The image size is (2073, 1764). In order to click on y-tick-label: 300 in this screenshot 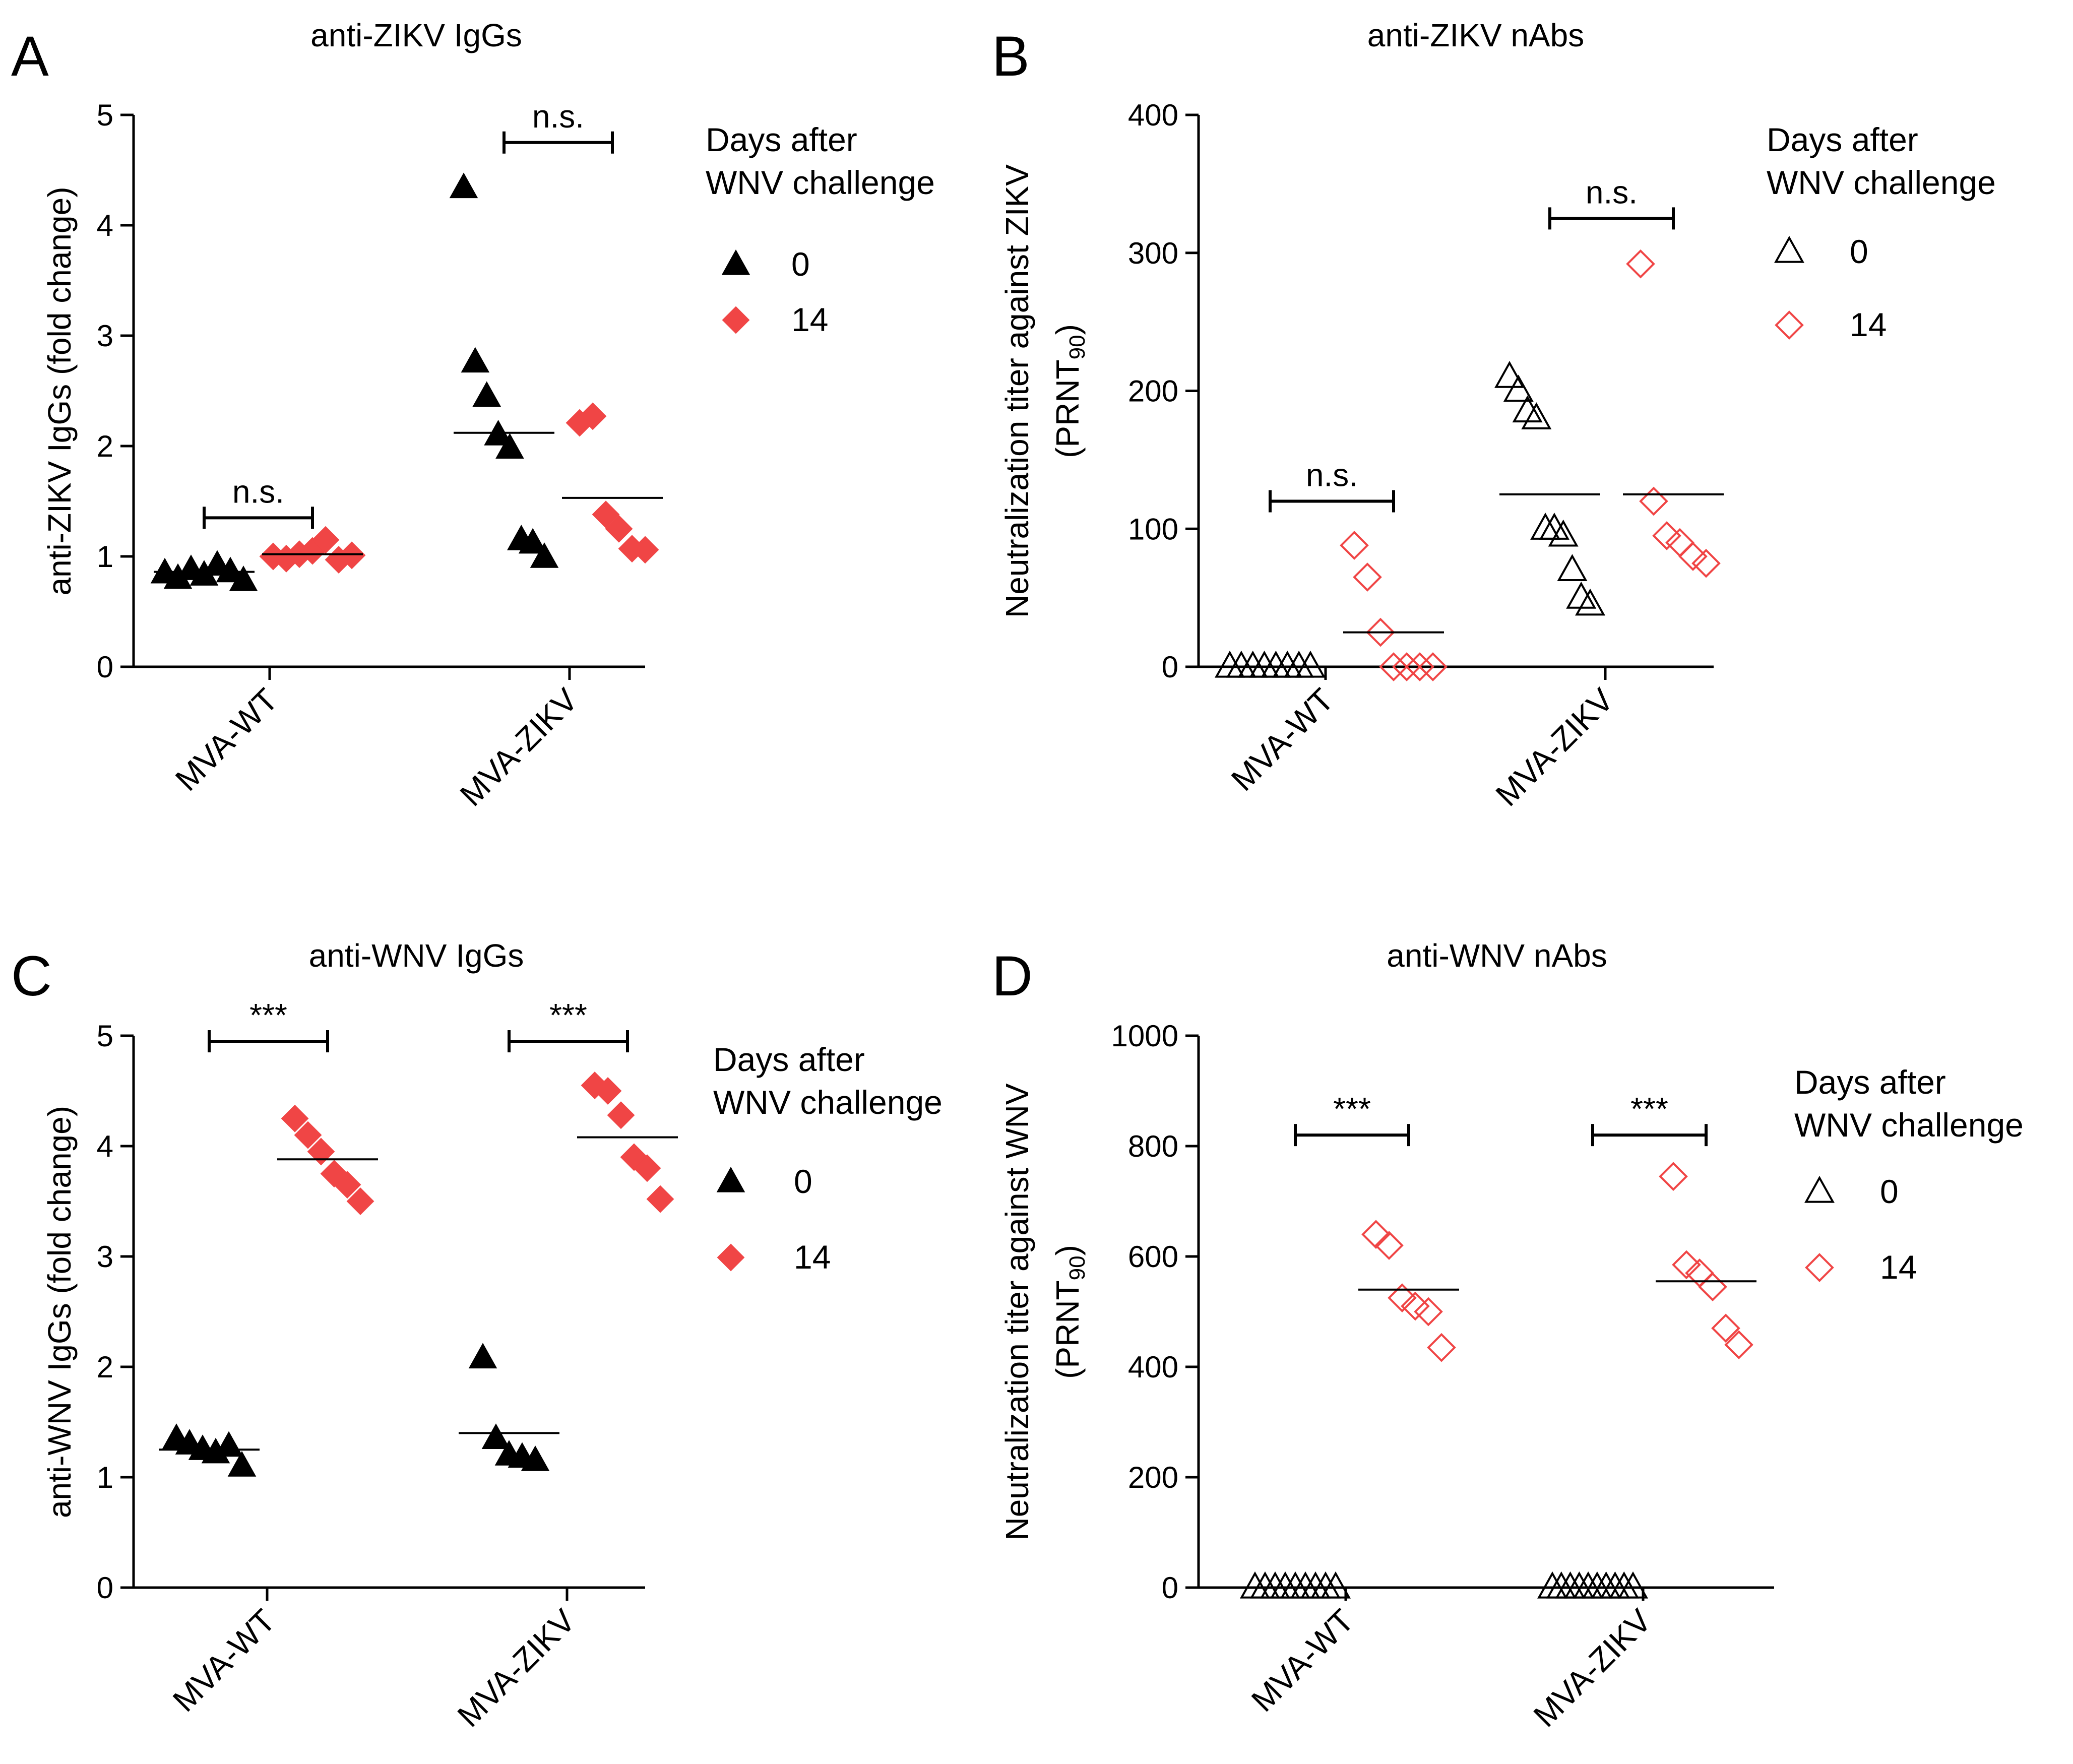, I will do `click(1153, 253)`.